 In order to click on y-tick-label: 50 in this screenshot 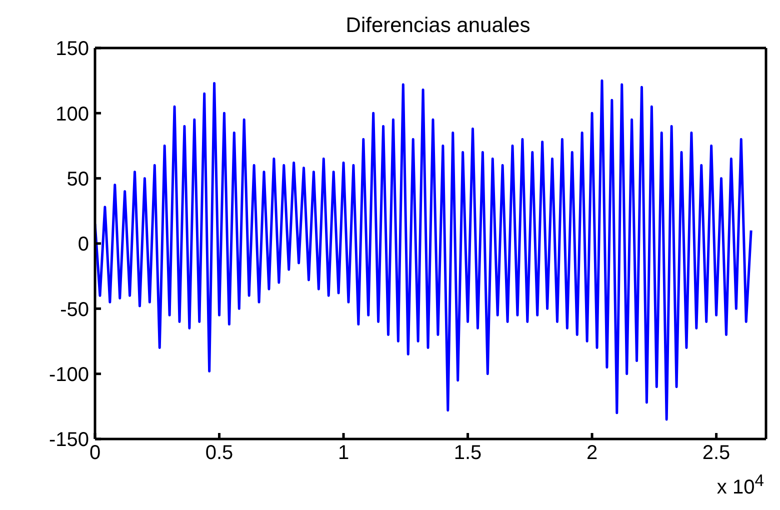, I will do `click(77, 179)`.